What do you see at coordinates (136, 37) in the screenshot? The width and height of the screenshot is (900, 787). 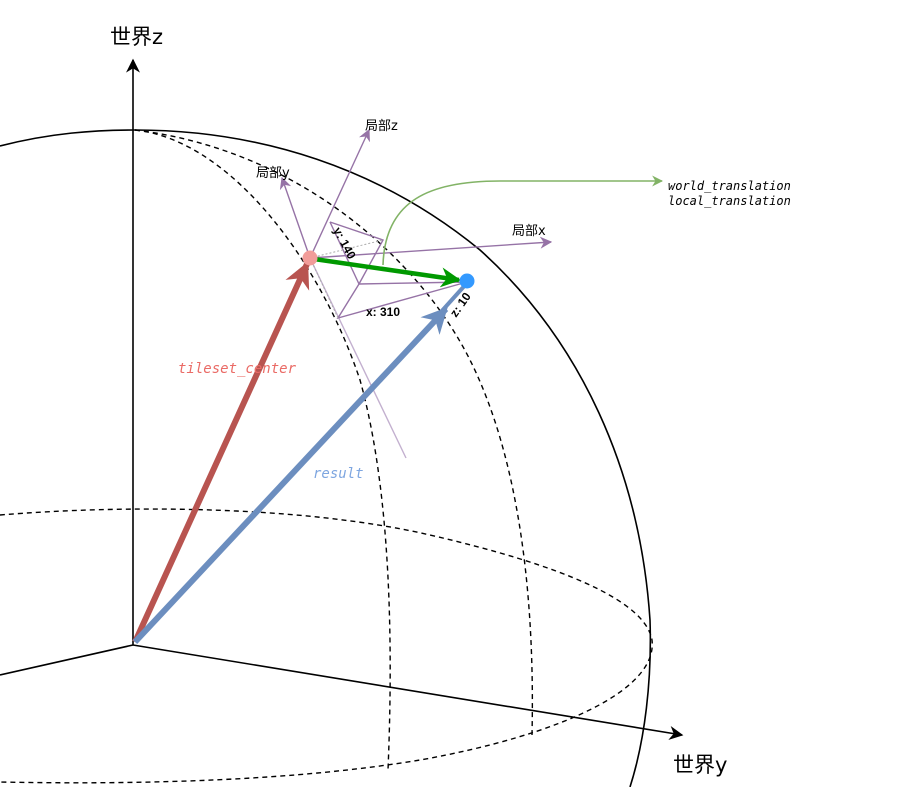 I see `world-z-label: 世界z` at bounding box center [136, 37].